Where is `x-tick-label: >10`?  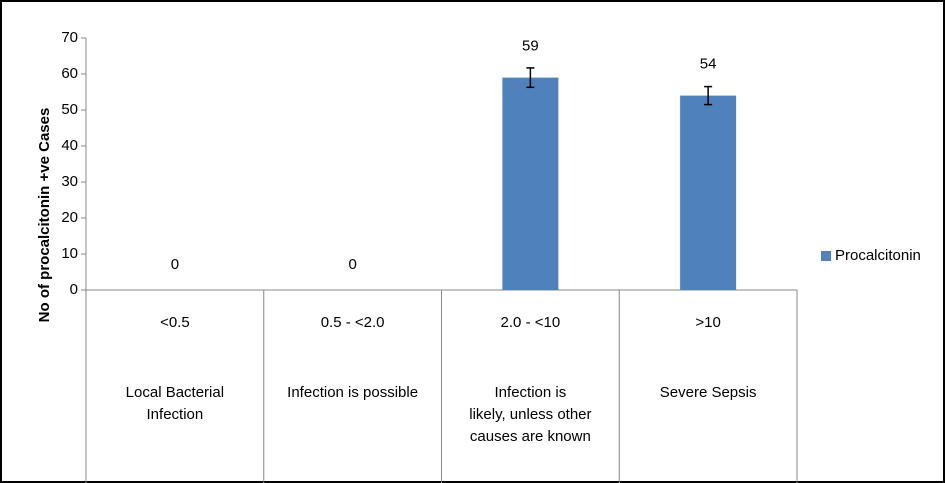
x-tick-label: >10 is located at coordinates (707, 322).